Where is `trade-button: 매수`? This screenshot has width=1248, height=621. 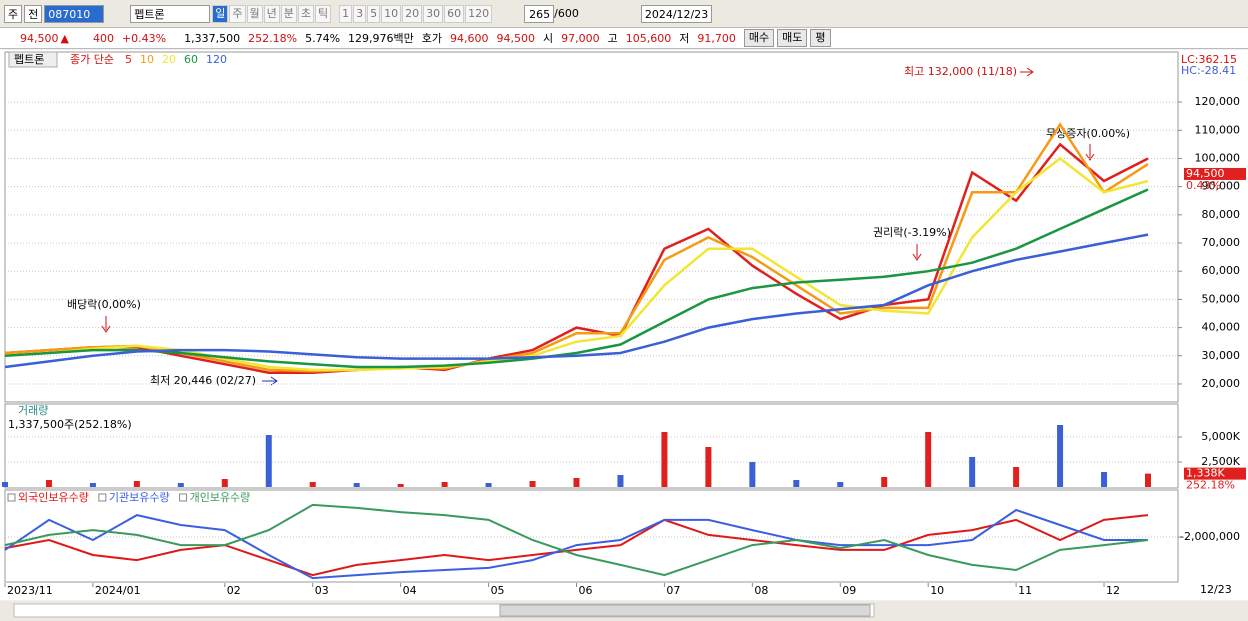
trade-button: 매수 is located at coordinates (759, 38).